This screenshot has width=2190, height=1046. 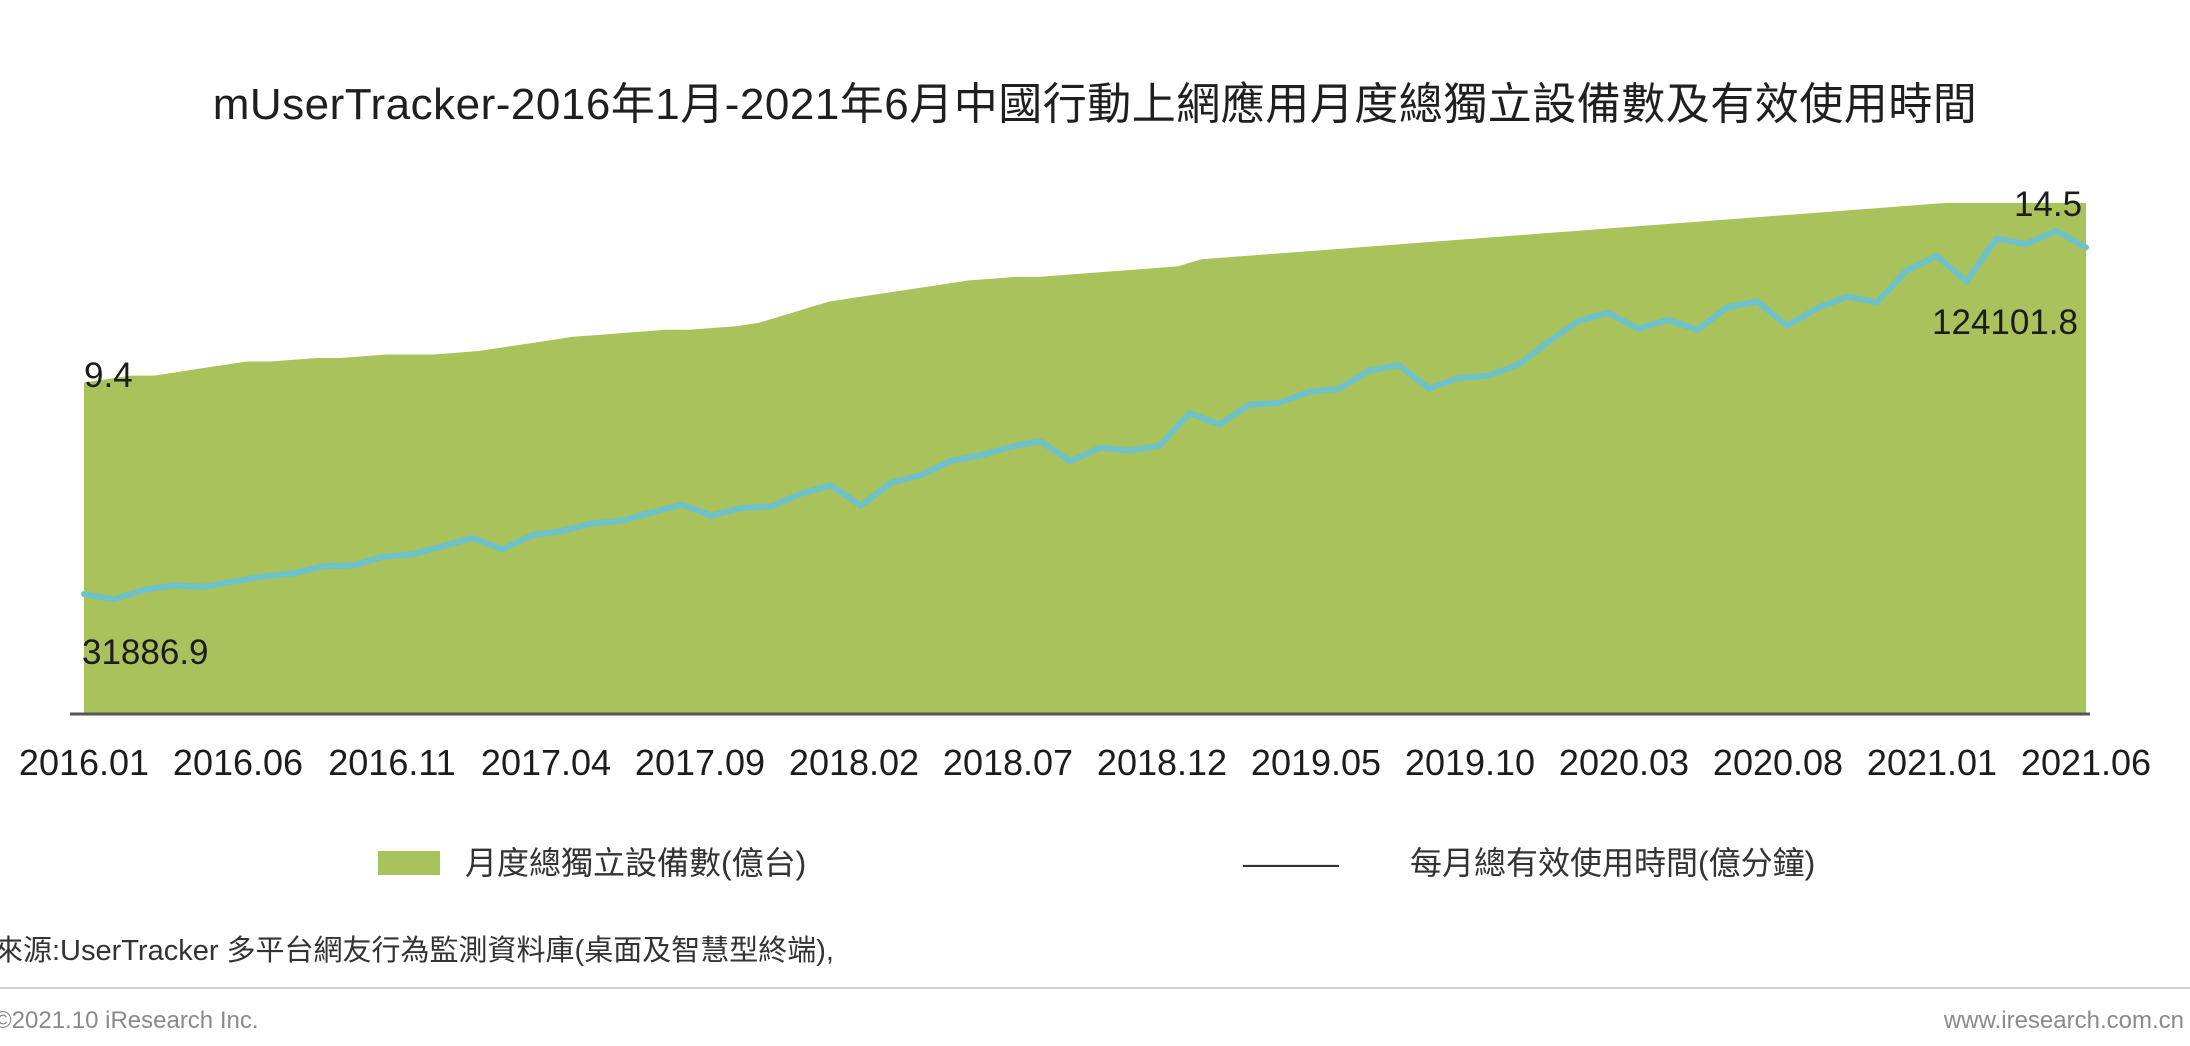 I want to click on label-devices-start: 9.4, so click(x=108, y=375).